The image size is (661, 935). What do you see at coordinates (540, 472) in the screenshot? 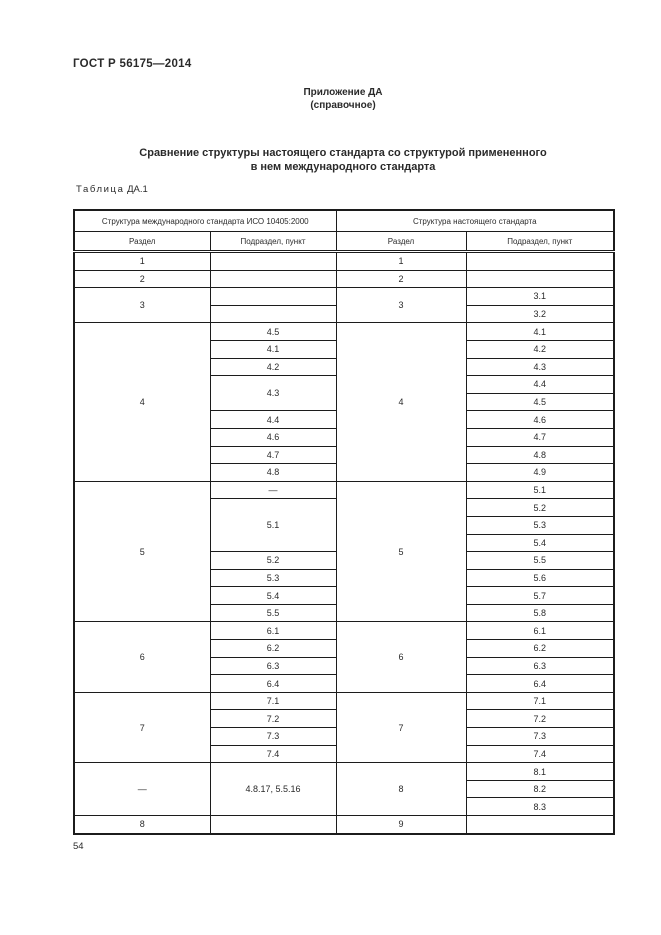
I see `table-cell: 4.9` at bounding box center [540, 472].